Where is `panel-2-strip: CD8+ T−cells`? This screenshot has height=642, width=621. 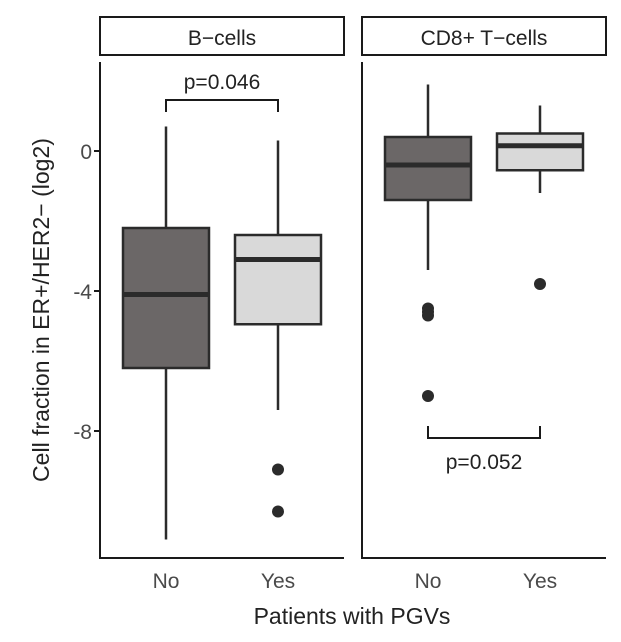 panel-2-strip: CD8+ T−cells is located at coordinates (484, 36).